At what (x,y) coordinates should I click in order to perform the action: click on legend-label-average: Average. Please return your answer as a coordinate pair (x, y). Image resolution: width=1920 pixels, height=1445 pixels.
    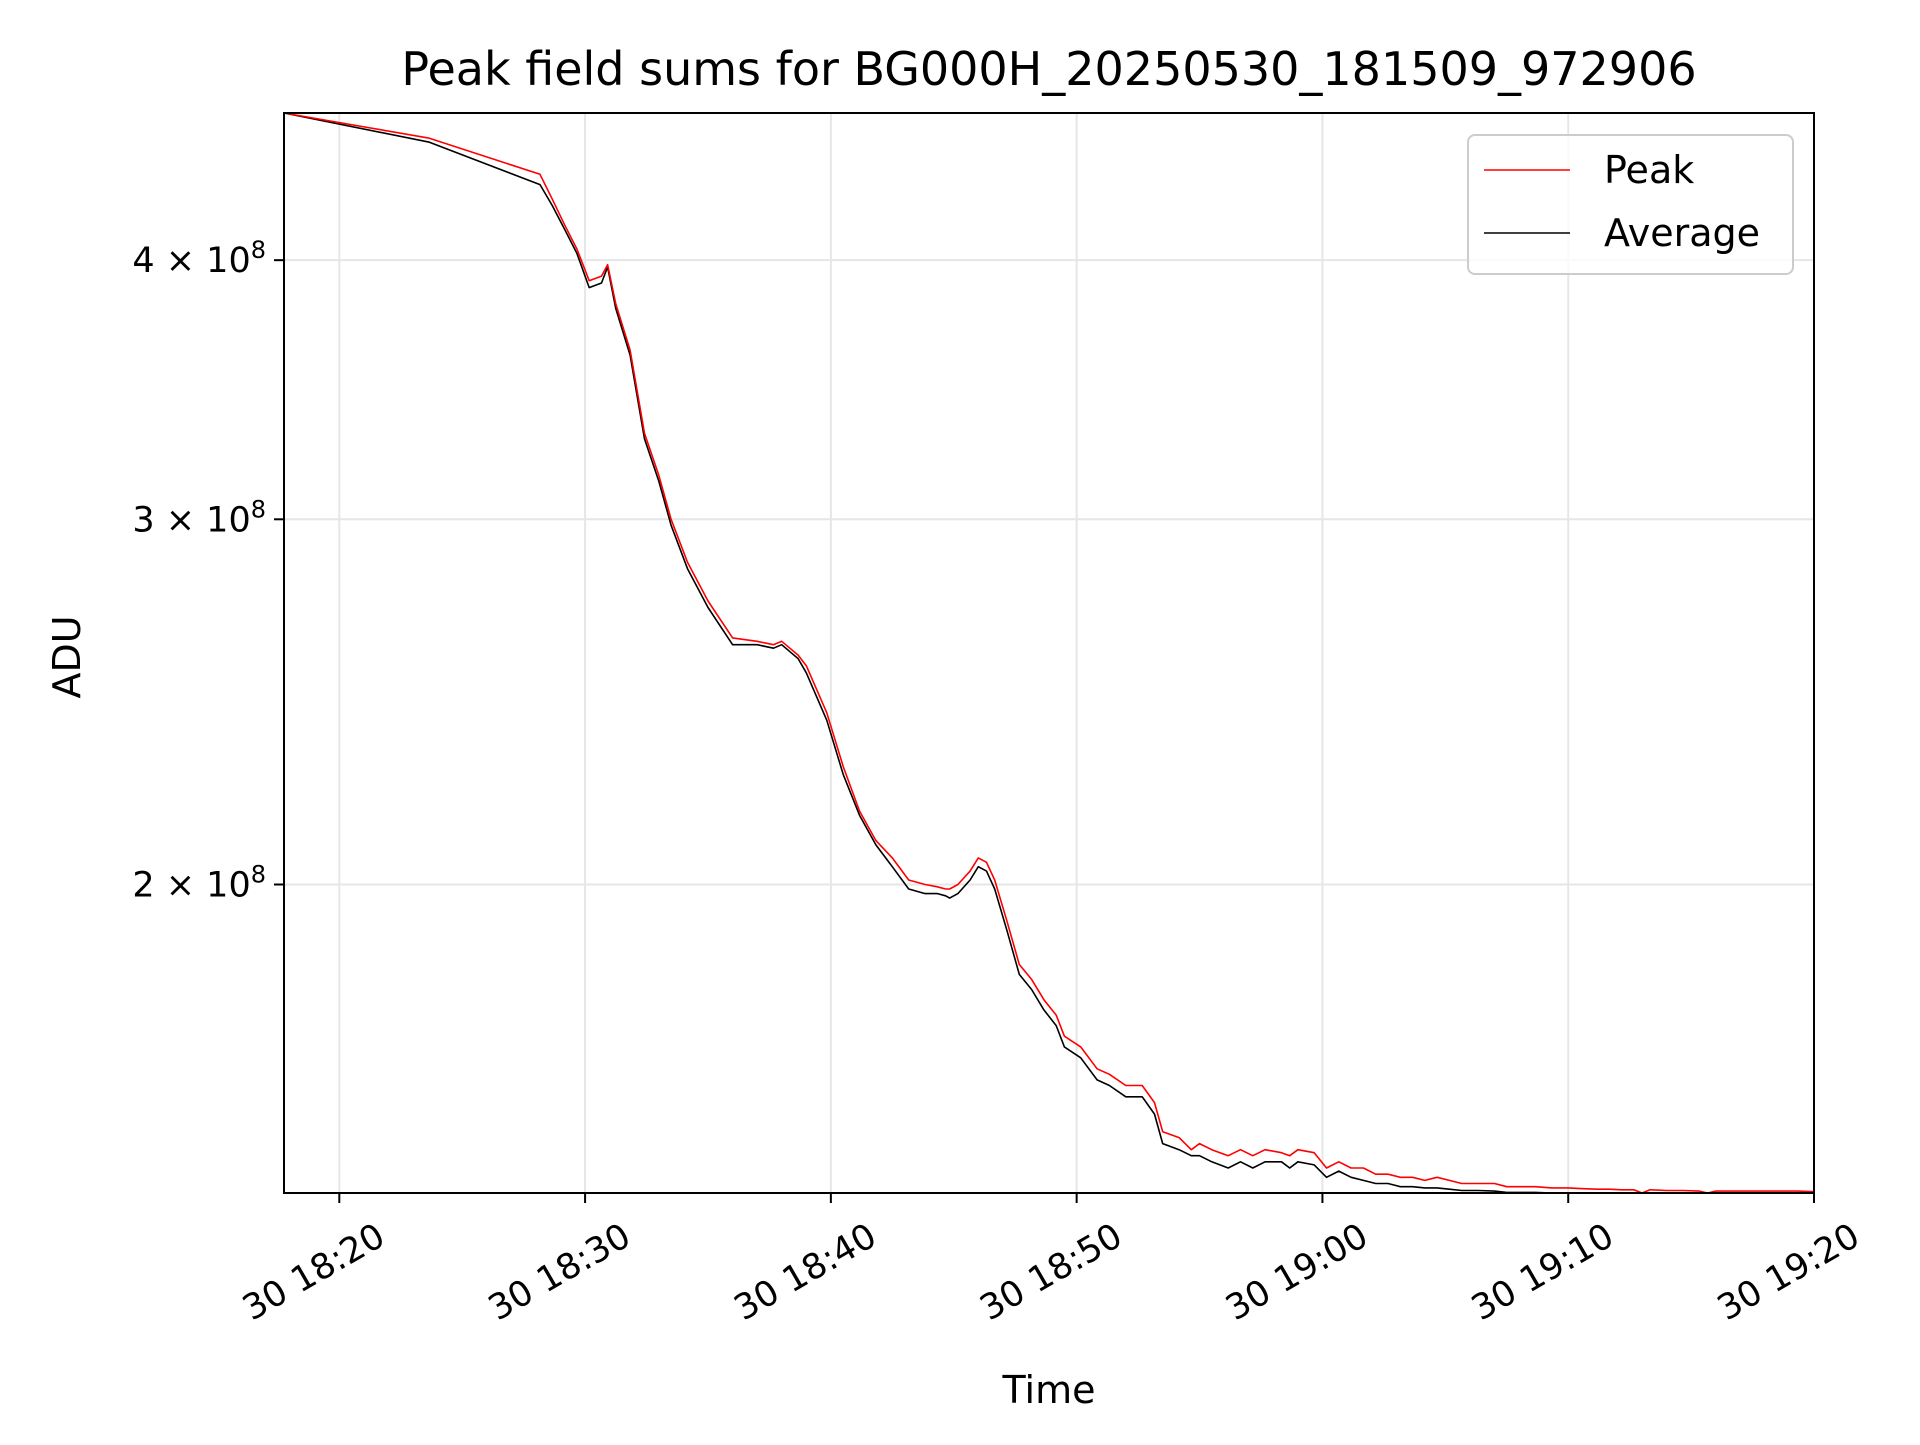
    Looking at the image, I should click on (1682, 233).